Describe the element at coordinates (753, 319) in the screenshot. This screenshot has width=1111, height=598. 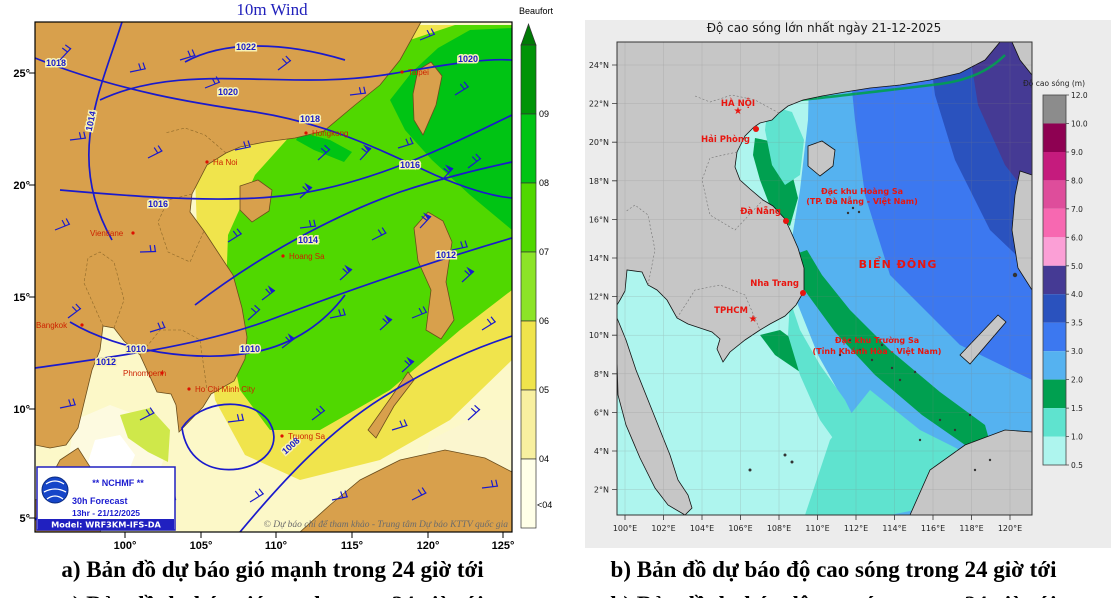
I see `tphcm-star-marker: ★` at that location.